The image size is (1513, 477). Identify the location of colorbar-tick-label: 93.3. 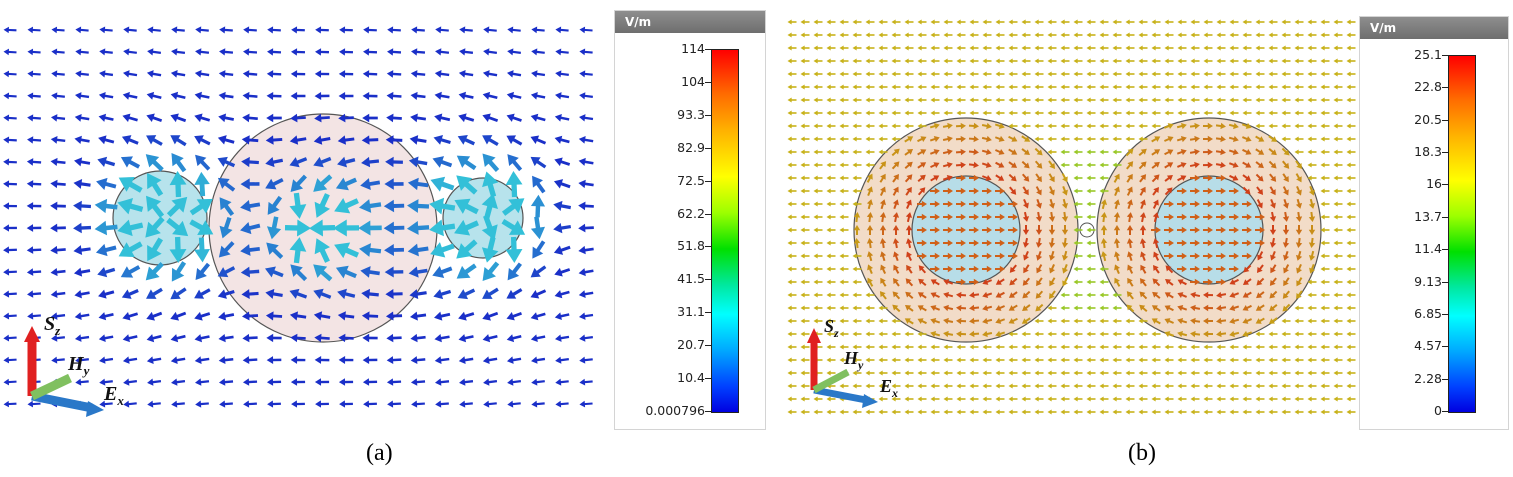
(691, 114).